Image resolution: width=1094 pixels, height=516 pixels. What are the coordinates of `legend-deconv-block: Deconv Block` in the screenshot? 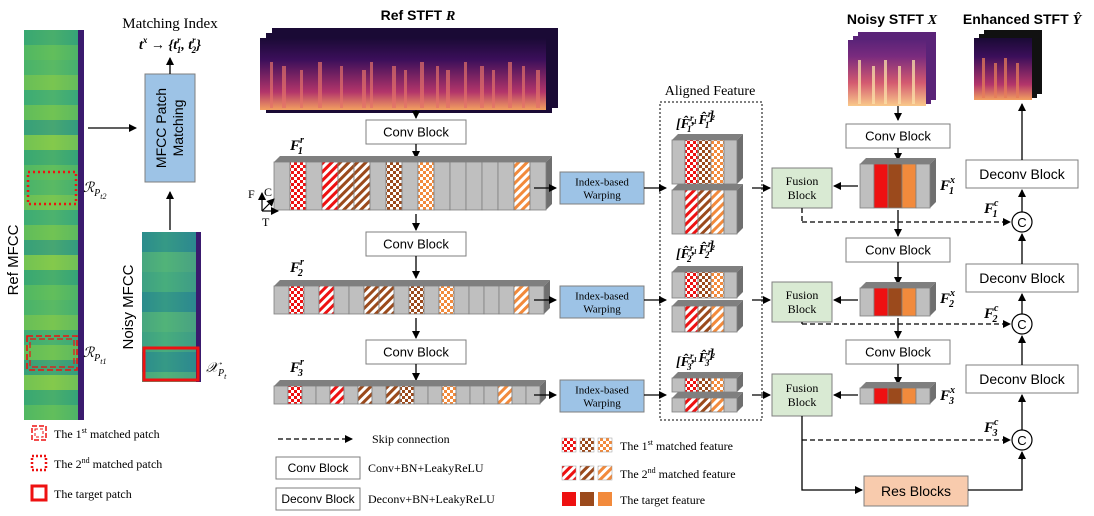 It's located at (318, 499).